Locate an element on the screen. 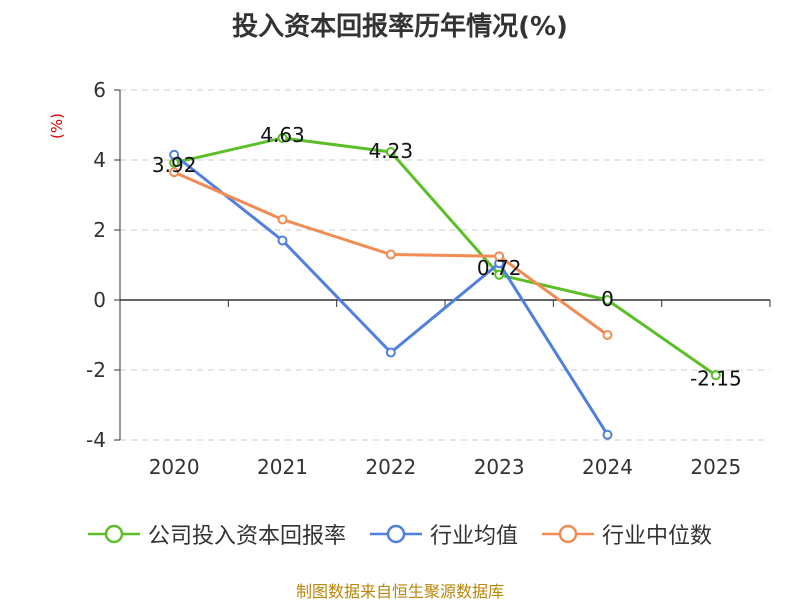 The height and width of the screenshot is (602, 800). legend-item: 行业中位数 is located at coordinates (627, 534).